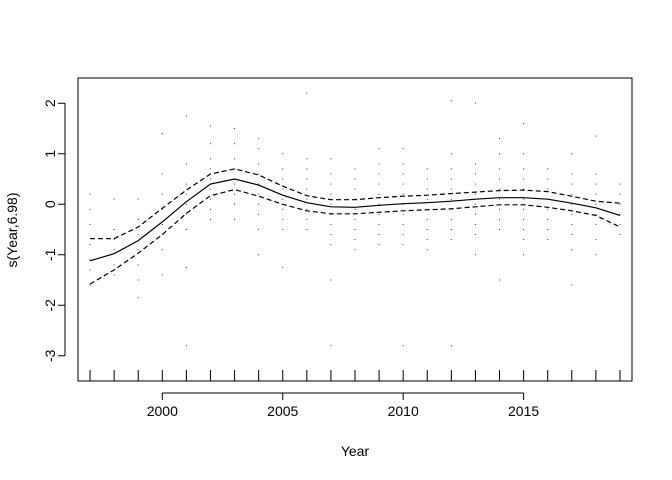 Image resolution: width=672 pixels, height=480 pixels. What do you see at coordinates (50, 305) in the screenshot?
I see `y-tick-label: -2` at bounding box center [50, 305].